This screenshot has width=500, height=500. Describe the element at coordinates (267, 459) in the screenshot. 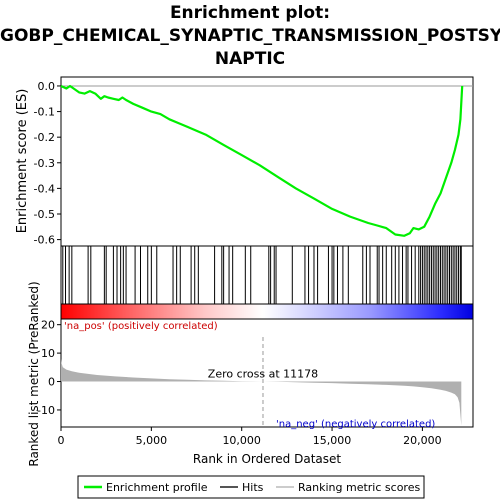

I see `x-axis-title: Rank in Ordered Dataset` at that location.